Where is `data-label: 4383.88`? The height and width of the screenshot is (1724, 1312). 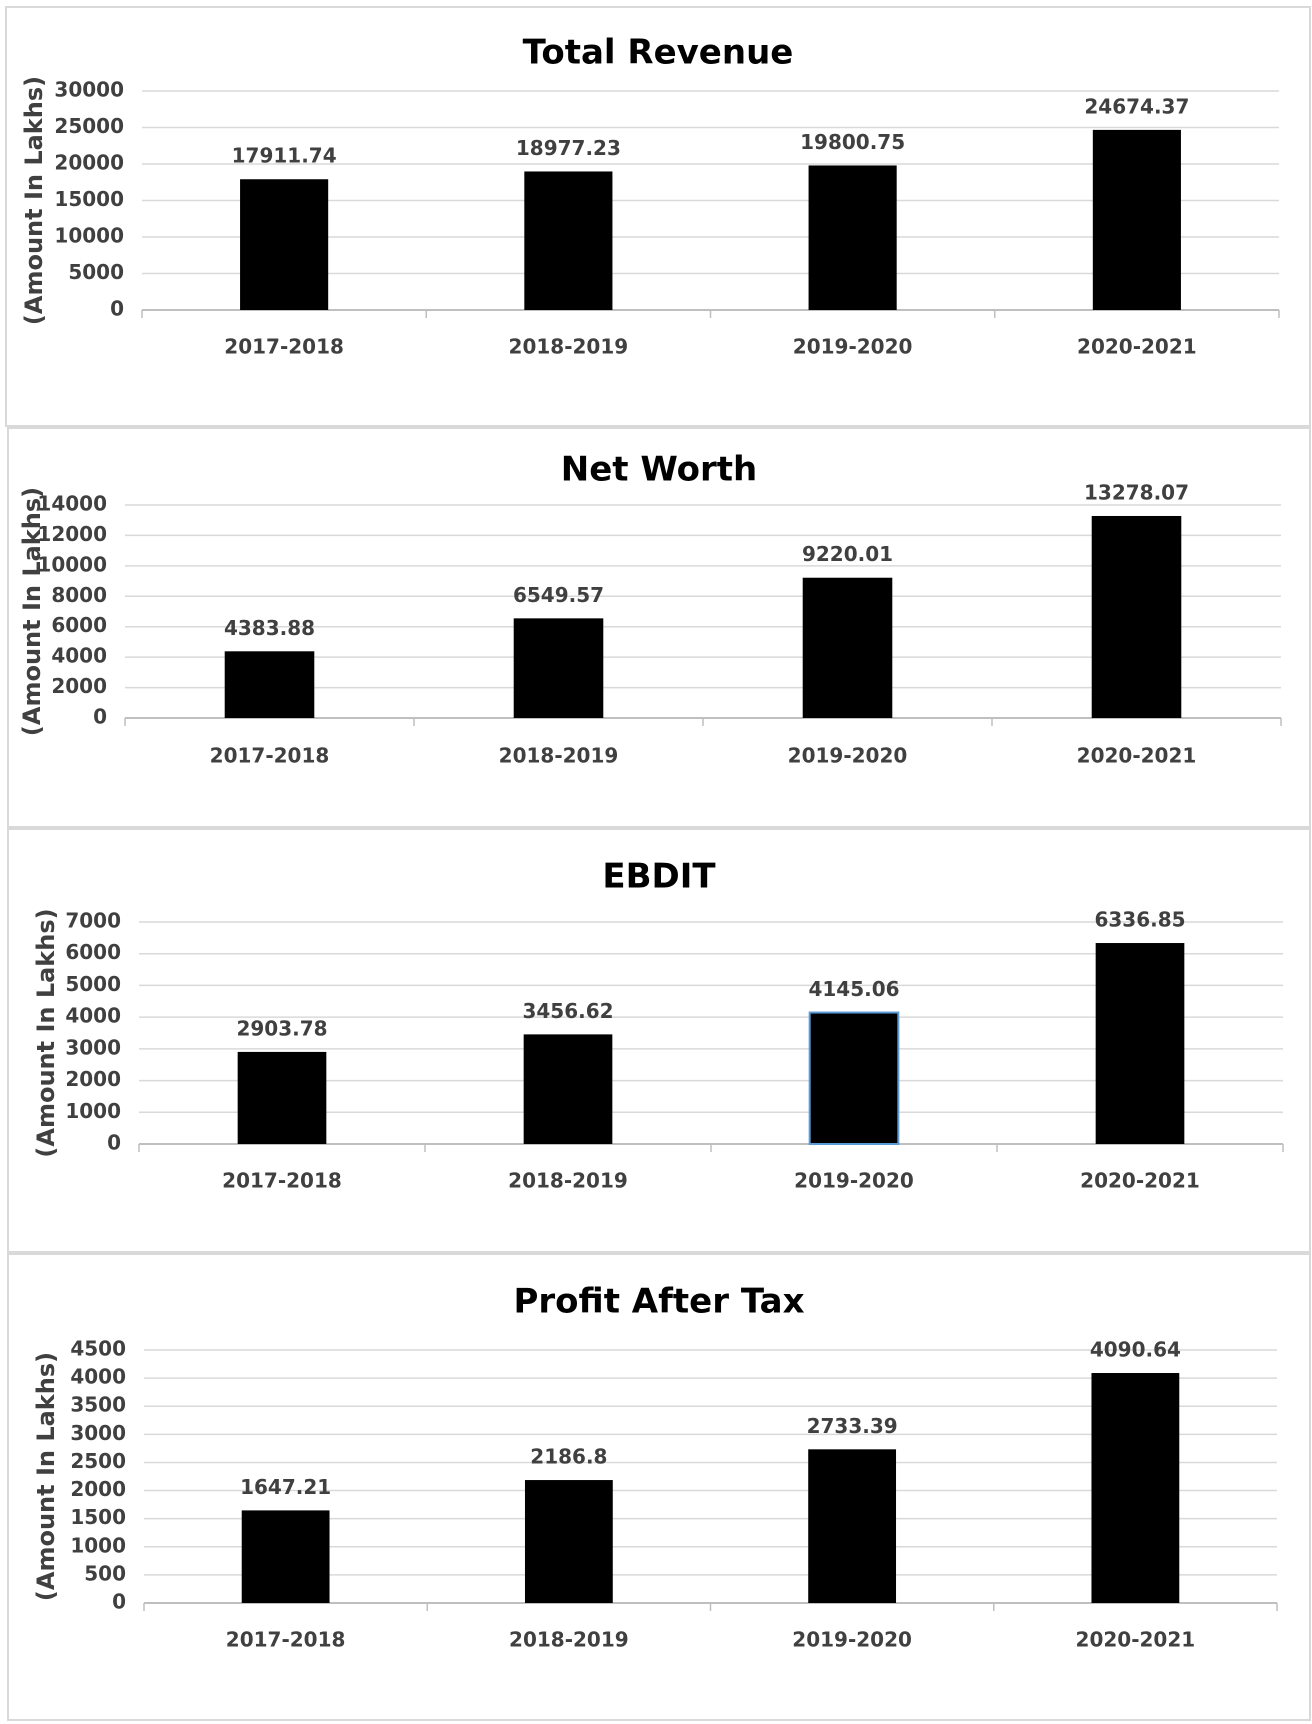
data-label: 4383.88 is located at coordinates (269, 628).